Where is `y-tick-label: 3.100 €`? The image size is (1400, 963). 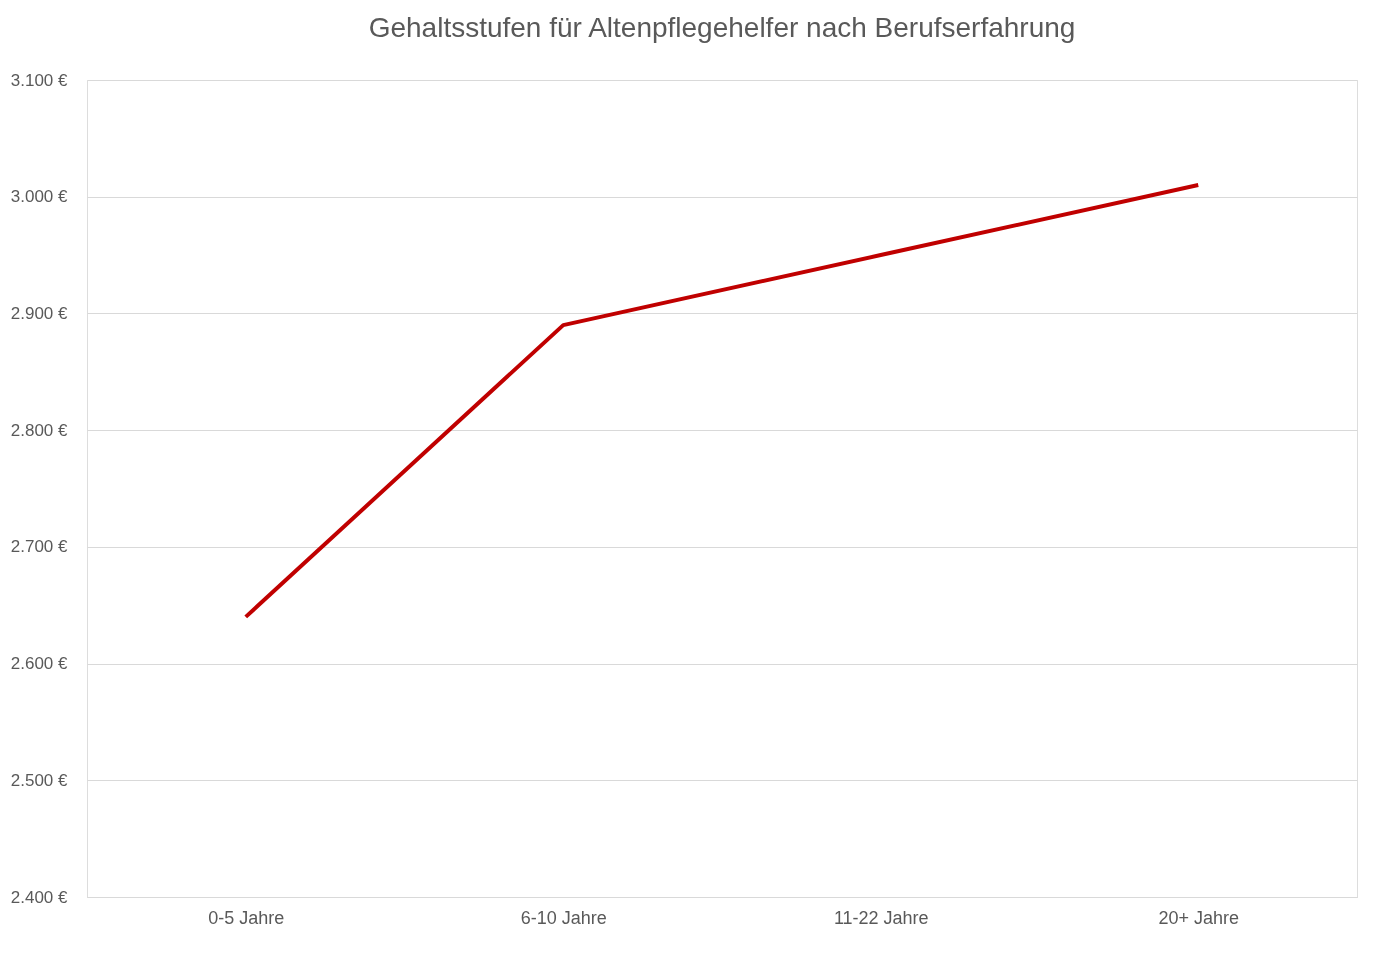 y-tick-label: 3.100 € is located at coordinates (39, 80).